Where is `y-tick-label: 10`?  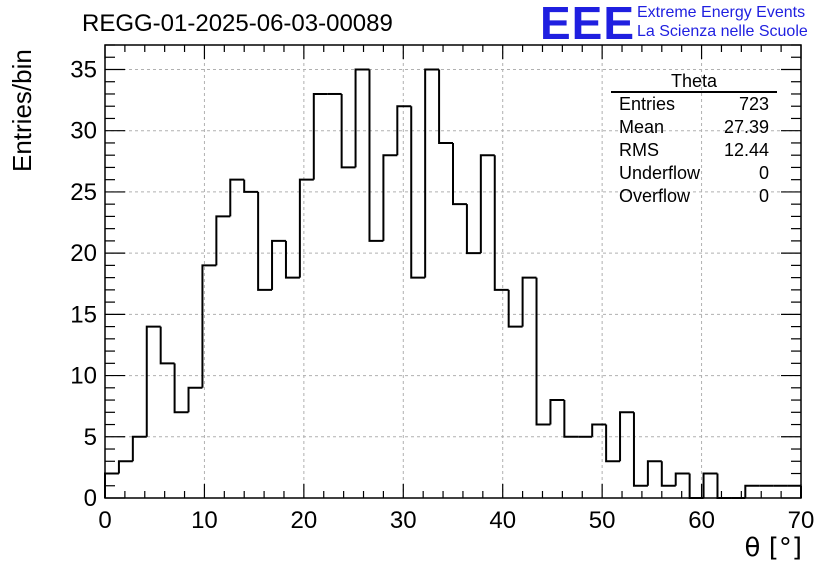
y-tick-label: 10 is located at coordinates (83, 376).